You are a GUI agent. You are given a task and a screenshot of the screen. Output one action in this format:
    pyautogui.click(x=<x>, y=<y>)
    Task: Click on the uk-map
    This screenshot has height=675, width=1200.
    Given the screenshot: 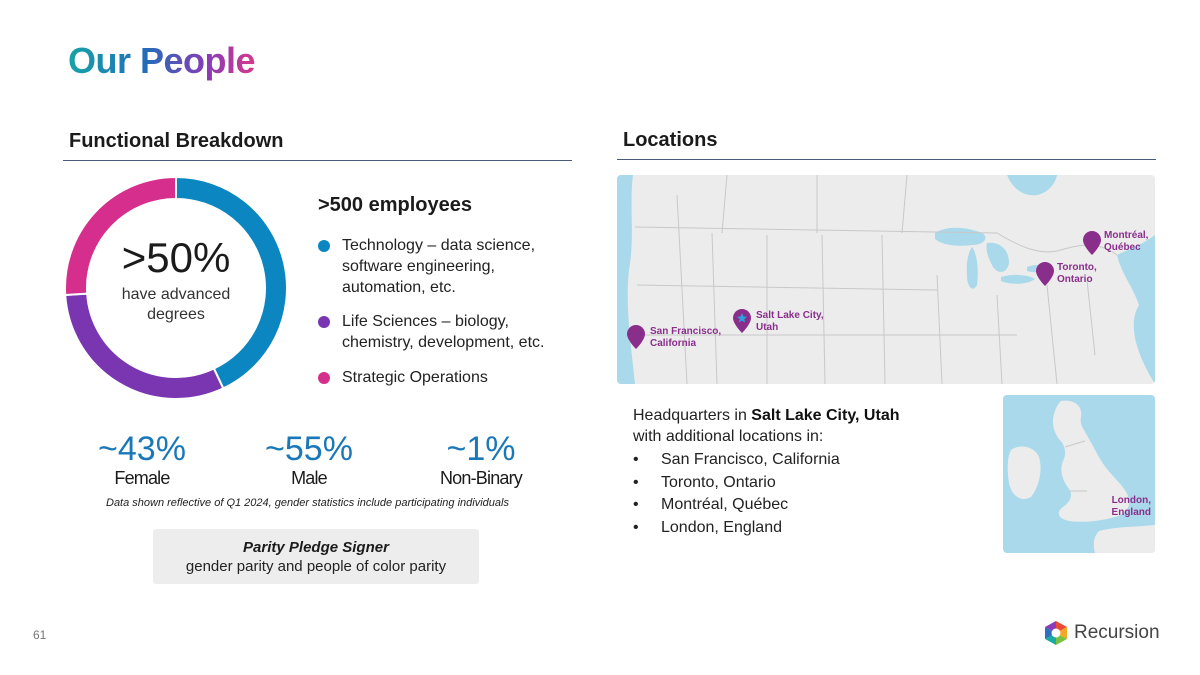 What is the action you would take?
    pyautogui.click(x=1079, y=474)
    